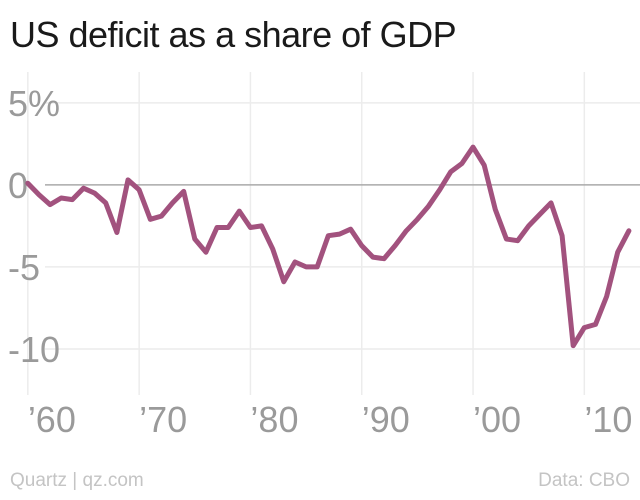 This screenshot has width=640, height=500. I want to click on y-tick-label-2: -5, so click(24, 267).